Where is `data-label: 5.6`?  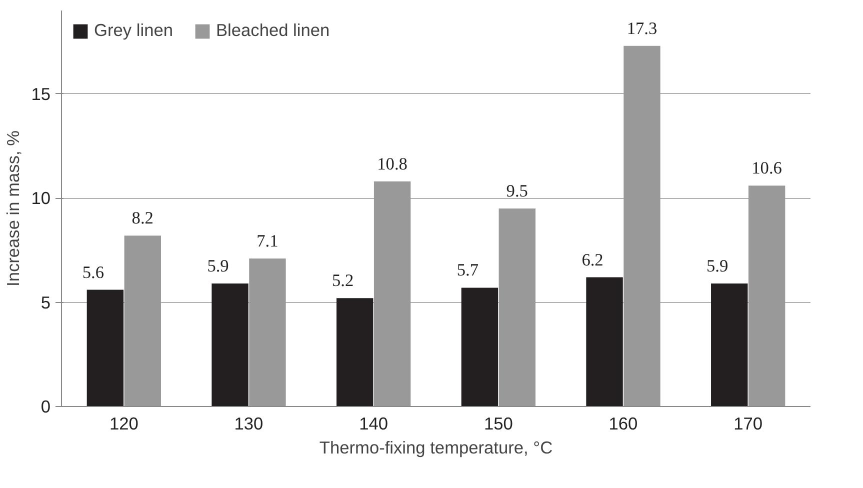 data-label: 5.6 is located at coordinates (93, 272).